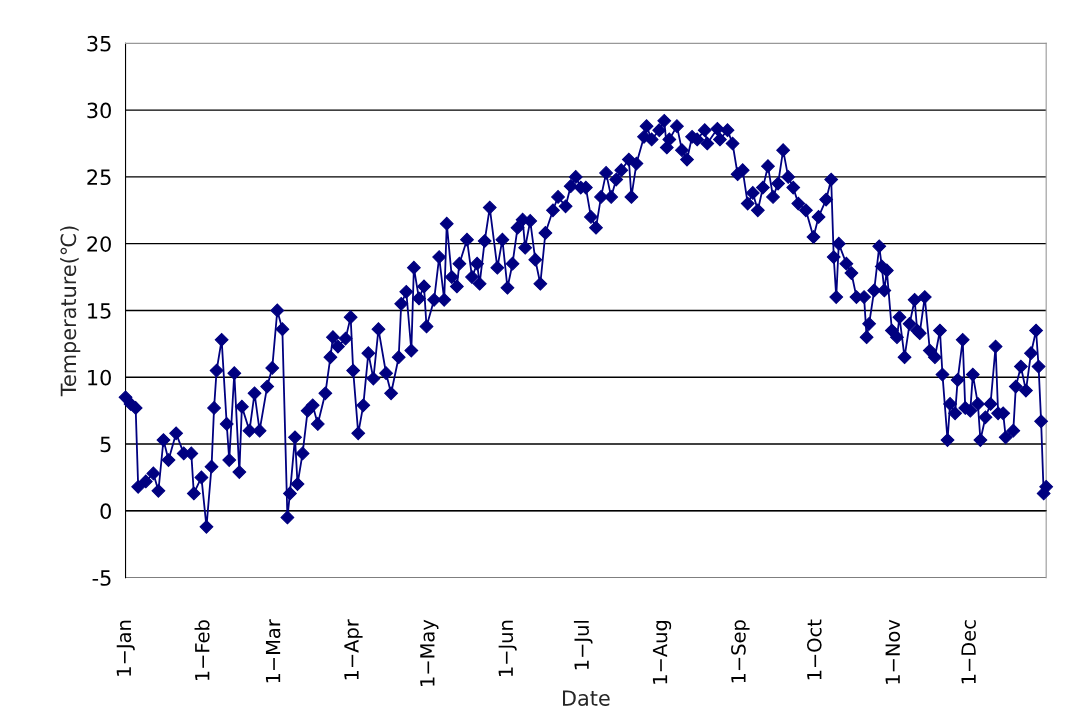  I want to click on y-tick-label: 5, so click(105, 444).